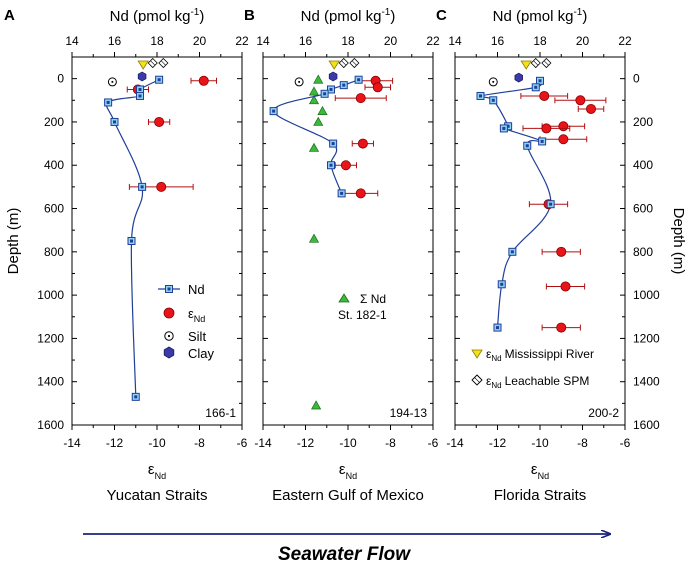 The image size is (686, 564). Describe the element at coordinates (643, 252) in the screenshot. I see `depth-tick-label: 800` at that location.